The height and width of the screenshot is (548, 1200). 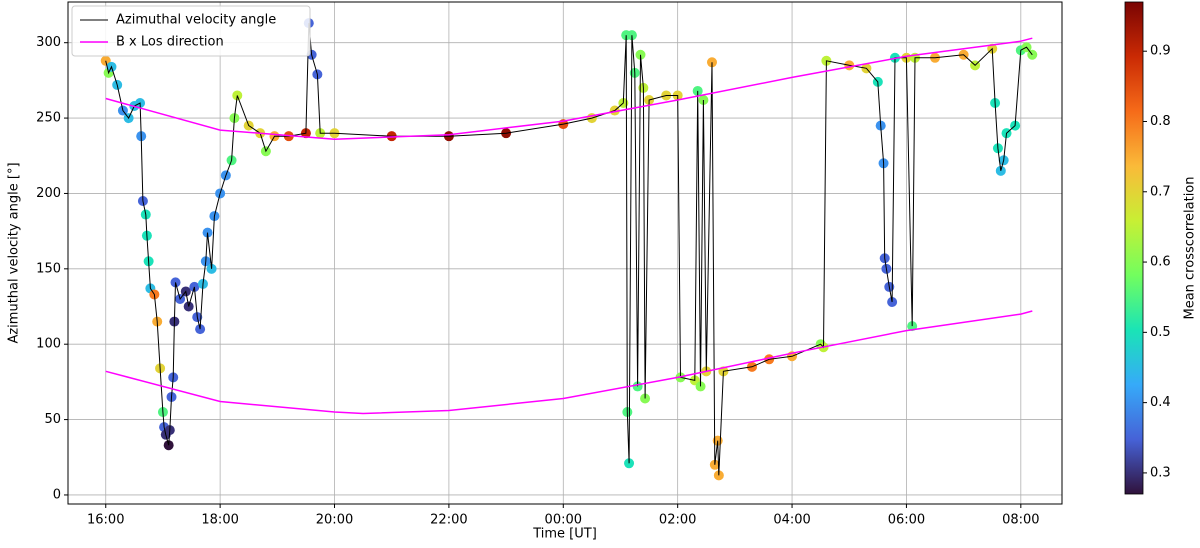 I want to click on y-tick-label: 50, so click(x=52, y=419).